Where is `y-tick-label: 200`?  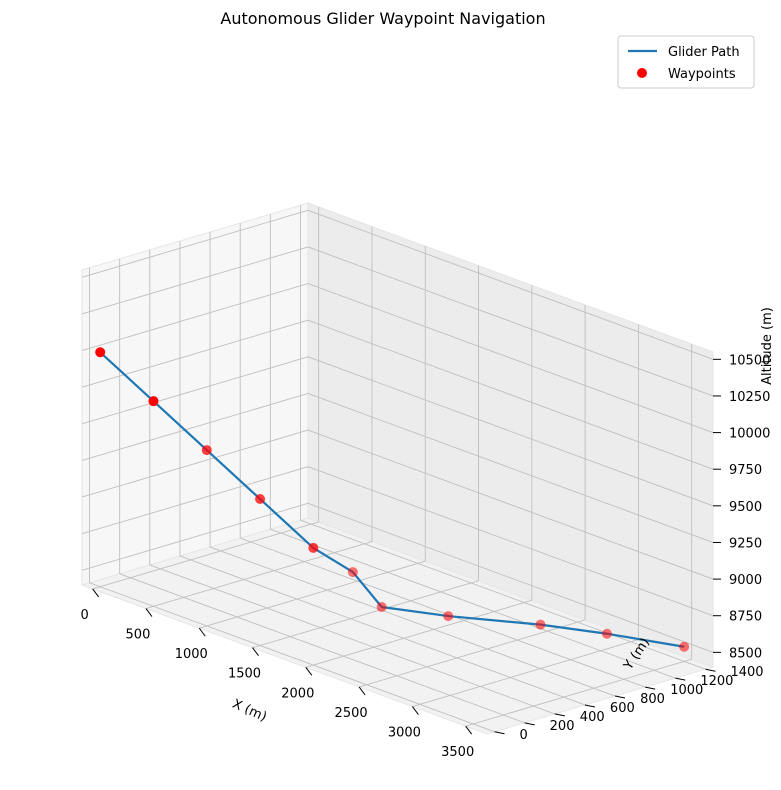
y-tick-label: 200 is located at coordinates (562, 726).